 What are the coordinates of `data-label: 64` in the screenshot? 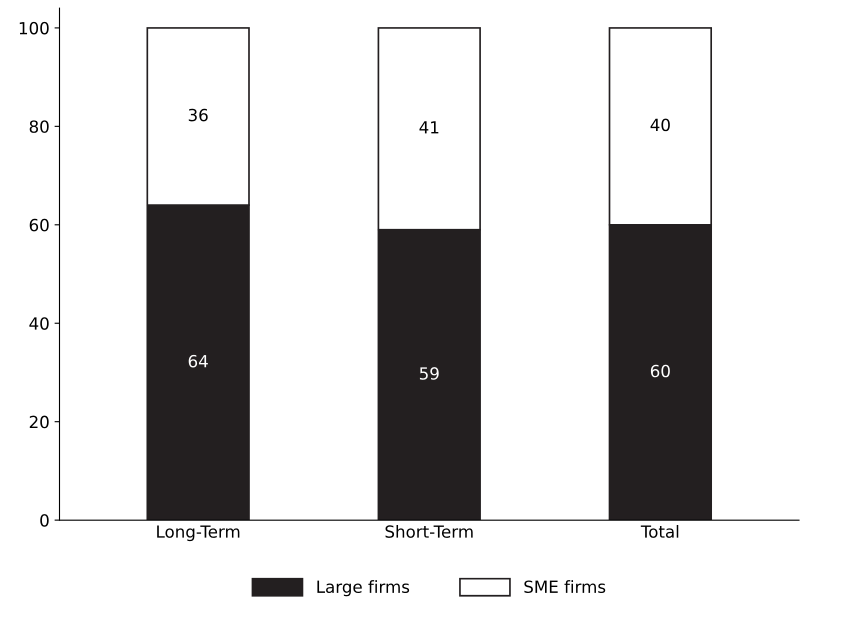 It's located at (198, 361).